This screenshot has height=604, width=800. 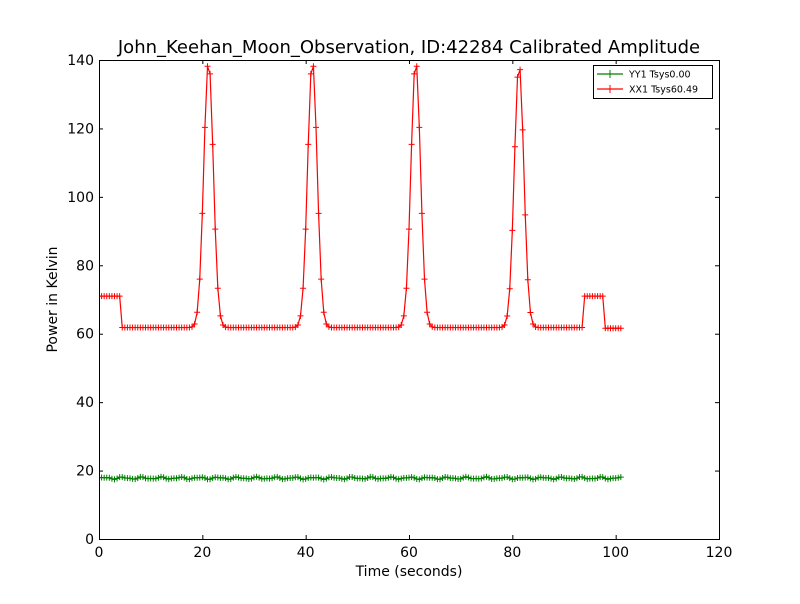 I want to click on y-tick-label: 80, so click(x=85, y=266).